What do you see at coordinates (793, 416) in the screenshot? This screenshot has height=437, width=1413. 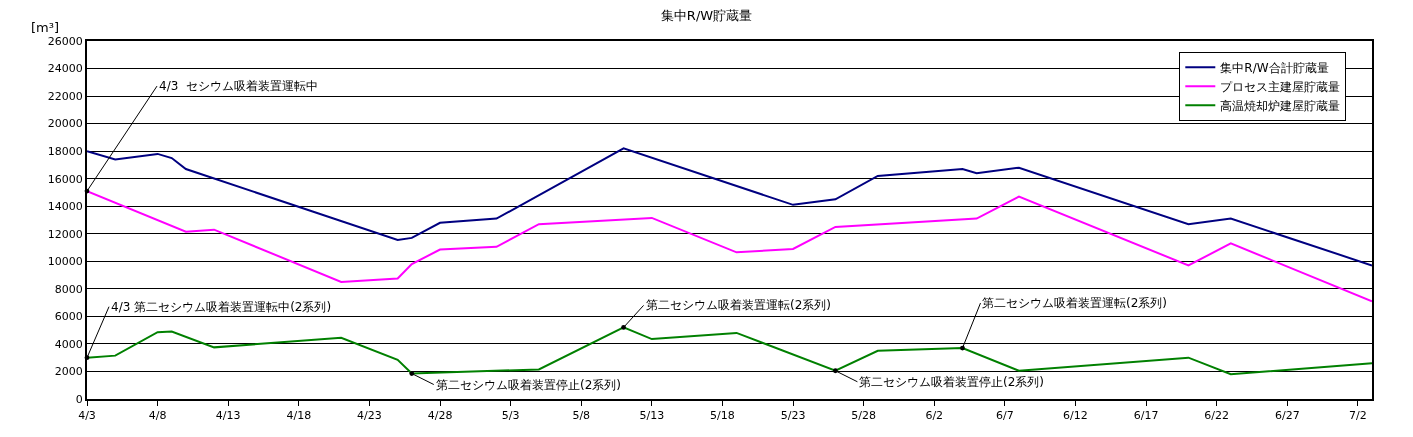 I see `x-tick-label: 5/23` at bounding box center [793, 416].